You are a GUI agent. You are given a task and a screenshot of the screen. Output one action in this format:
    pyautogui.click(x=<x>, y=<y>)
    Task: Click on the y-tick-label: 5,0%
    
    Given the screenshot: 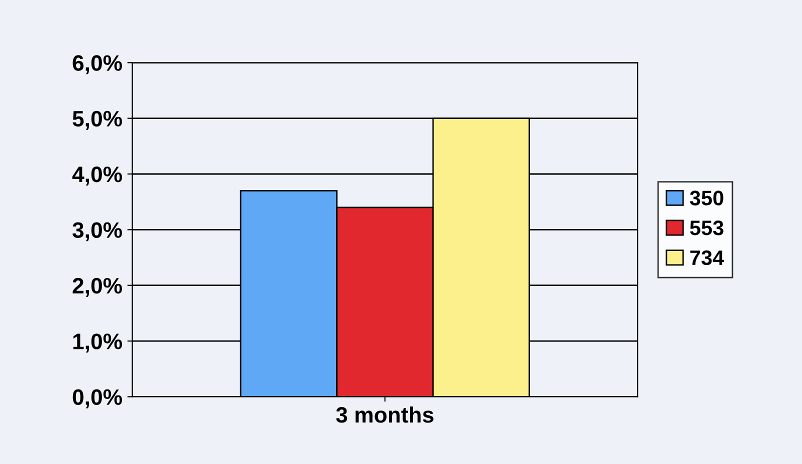 What is the action you would take?
    pyautogui.click(x=97, y=120)
    